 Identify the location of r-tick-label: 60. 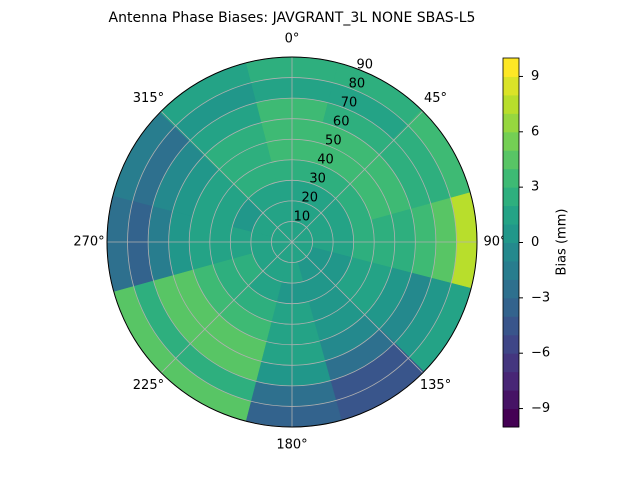
(341, 122).